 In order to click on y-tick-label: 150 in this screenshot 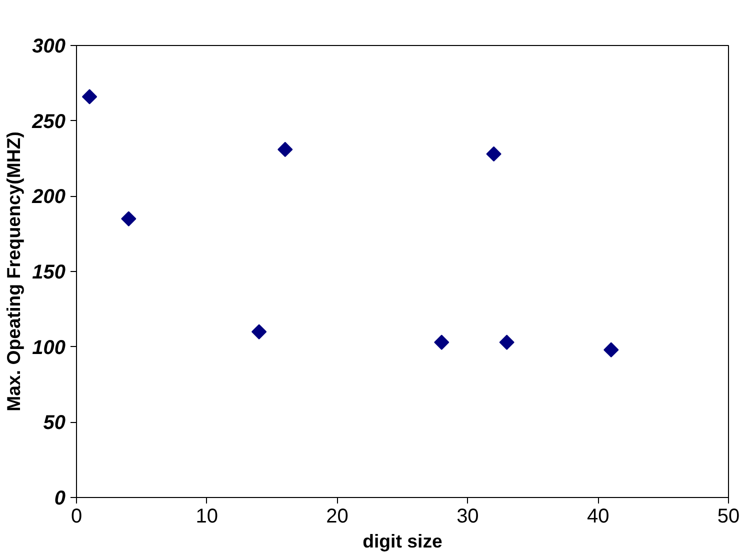, I will do `click(49, 273)`.